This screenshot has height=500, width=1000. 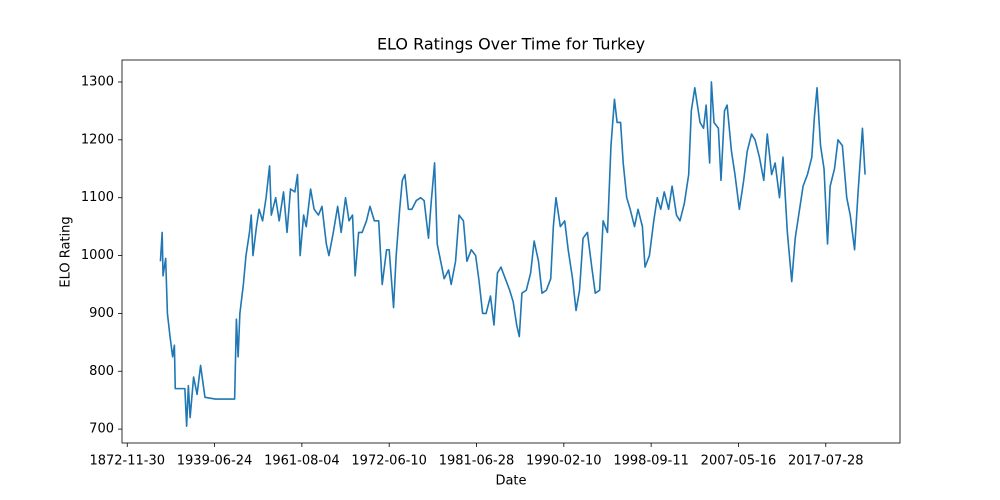 I want to click on y-tick-label: 1300, so click(x=97, y=81).